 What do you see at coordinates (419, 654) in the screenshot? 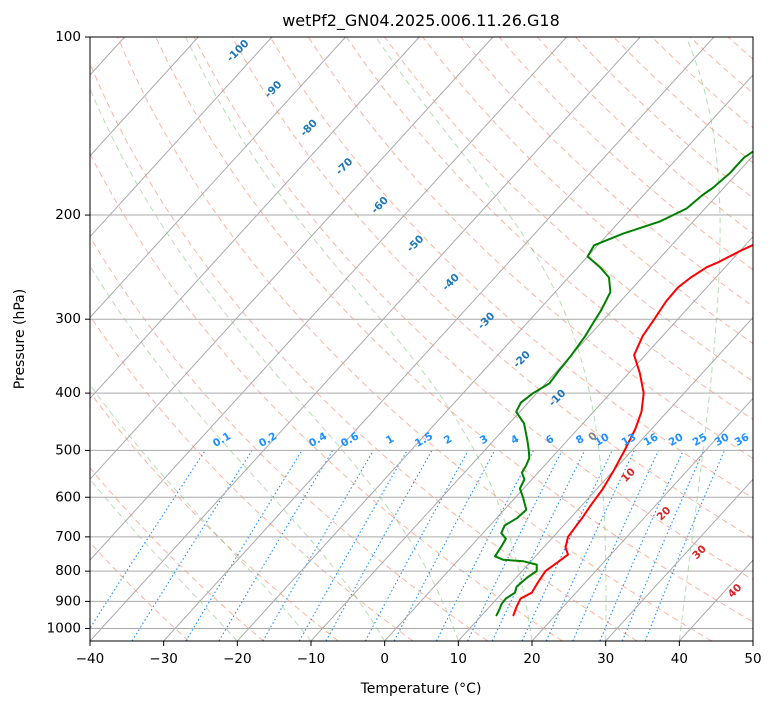
I see `x-axis: −40 −30 −20 −10 0 10 20 30 40 50` at bounding box center [419, 654].